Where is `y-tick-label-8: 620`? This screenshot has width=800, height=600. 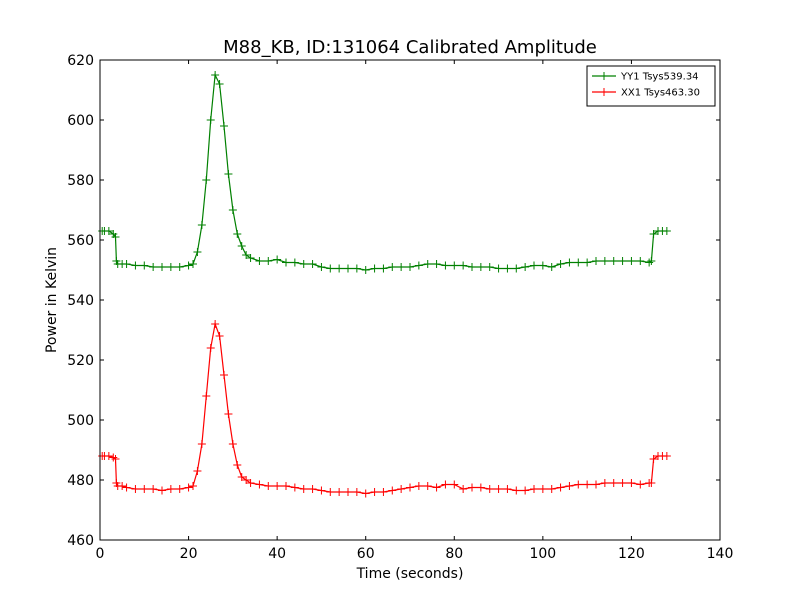 y-tick-label-8: 620 is located at coordinates (80, 61).